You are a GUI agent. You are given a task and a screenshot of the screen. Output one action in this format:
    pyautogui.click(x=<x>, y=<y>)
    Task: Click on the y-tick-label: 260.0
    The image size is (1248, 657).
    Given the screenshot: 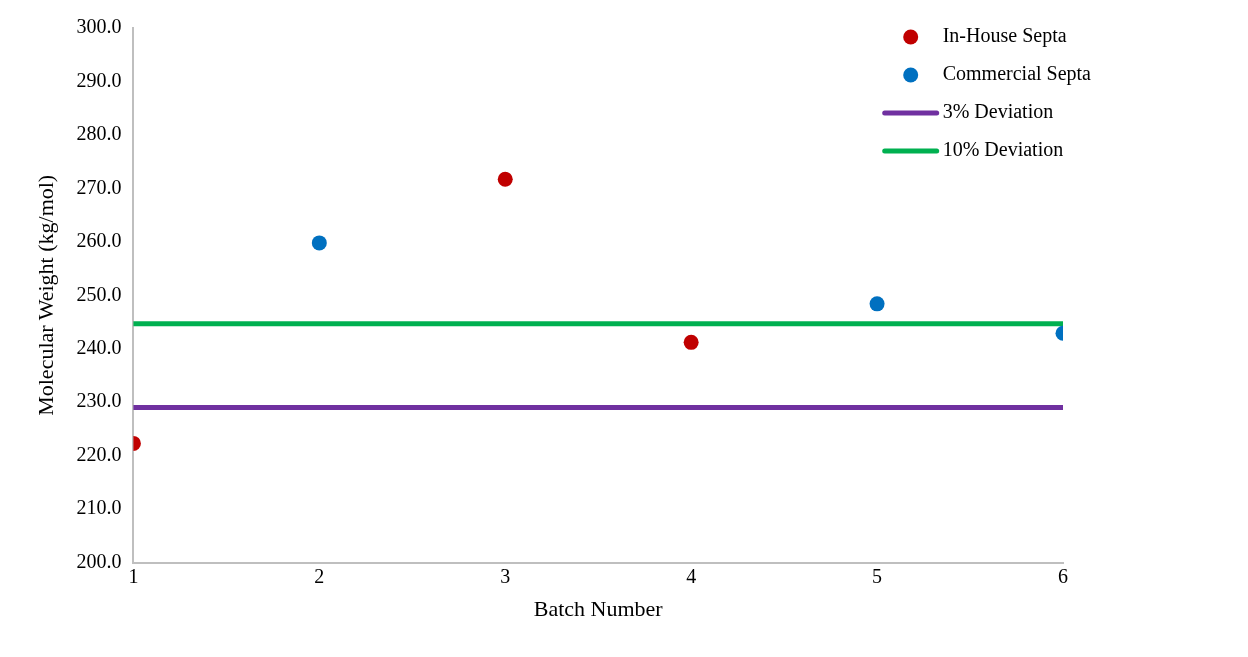 What is the action you would take?
    pyautogui.click(x=99, y=240)
    